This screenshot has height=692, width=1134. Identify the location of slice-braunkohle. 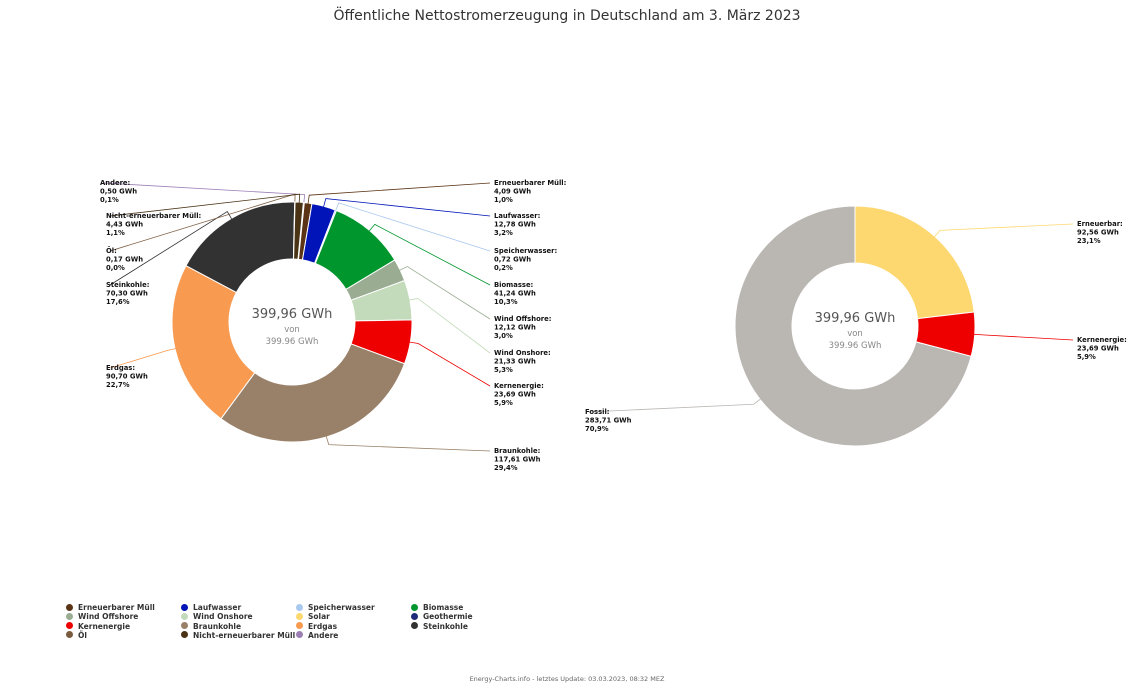
(313, 393).